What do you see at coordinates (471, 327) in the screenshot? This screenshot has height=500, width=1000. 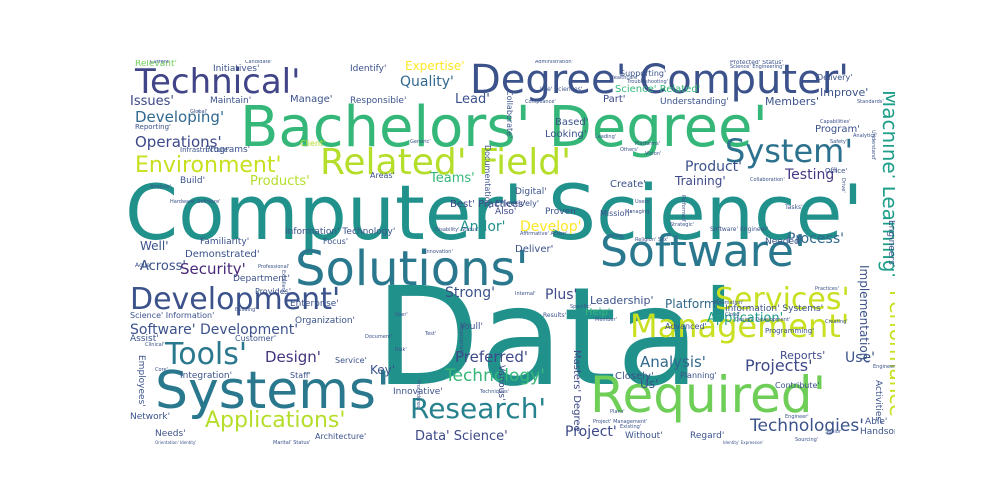 I see `word-youll: Youll'` at bounding box center [471, 327].